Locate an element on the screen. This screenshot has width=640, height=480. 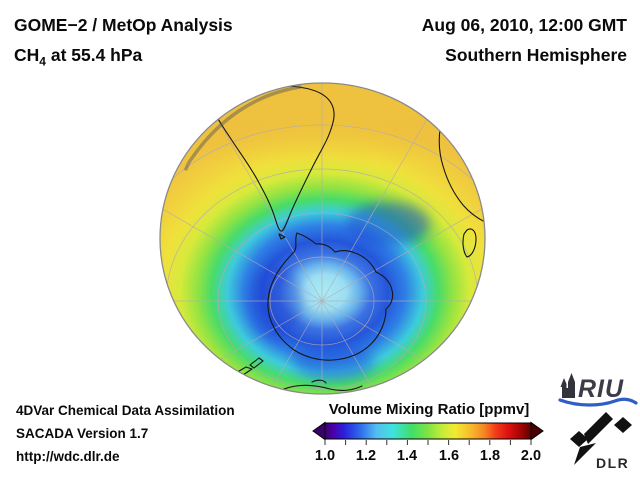
coast-madagascar is located at coordinates (469, 243).